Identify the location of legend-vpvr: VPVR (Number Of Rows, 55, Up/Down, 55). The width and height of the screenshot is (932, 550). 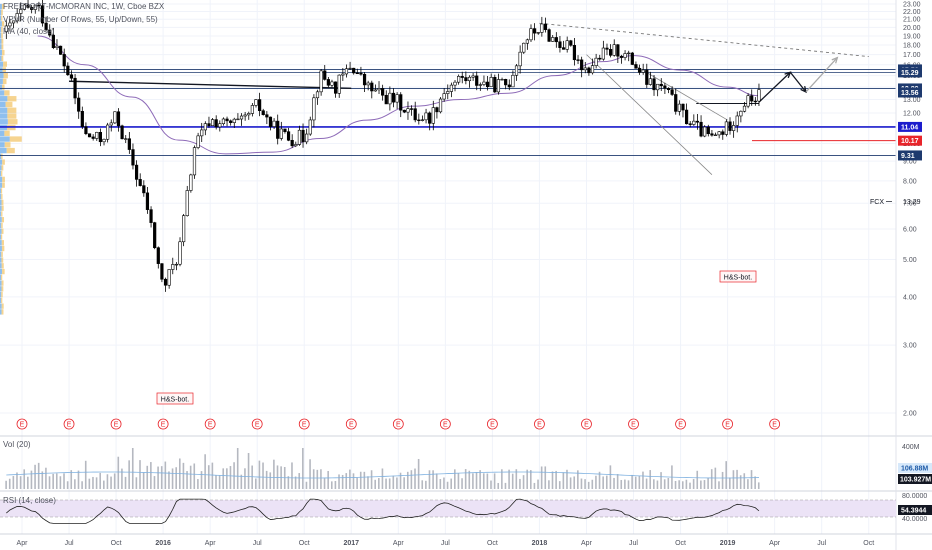
(80, 19).